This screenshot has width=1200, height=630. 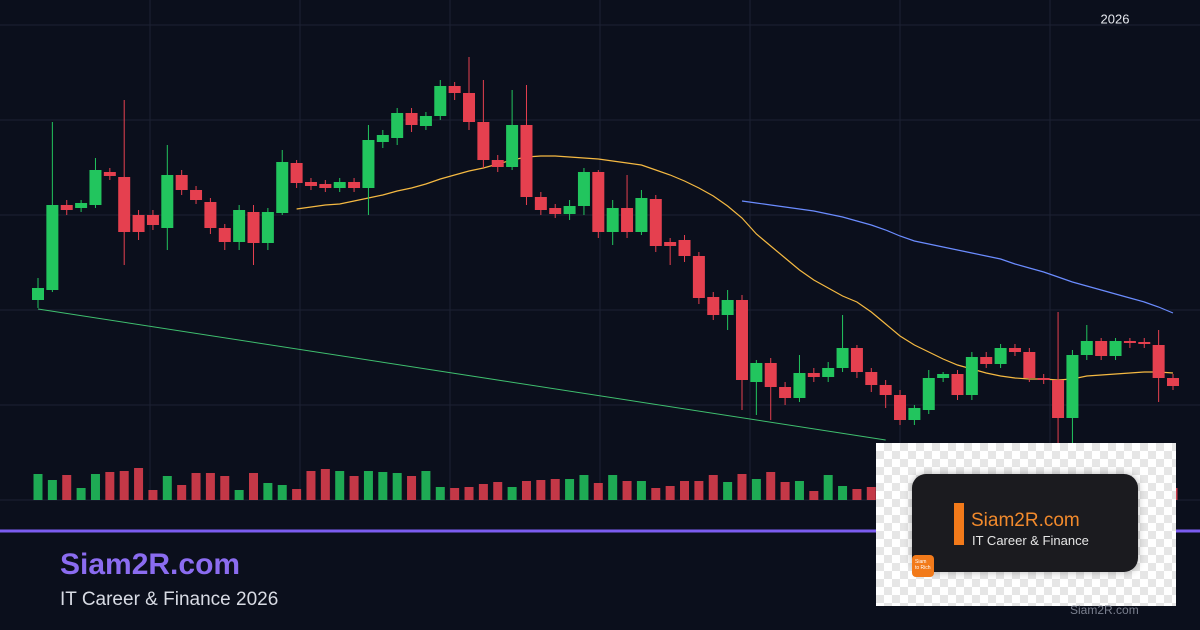 What do you see at coordinates (1025, 520) in the screenshot?
I see `card-title: Siam2R.com` at bounding box center [1025, 520].